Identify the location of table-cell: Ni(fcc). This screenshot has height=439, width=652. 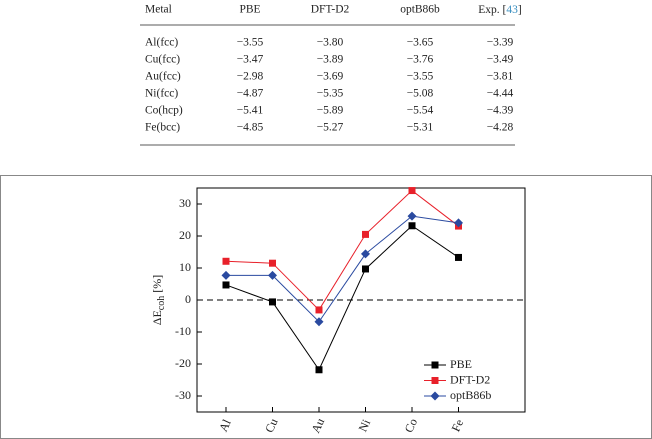
(161, 94).